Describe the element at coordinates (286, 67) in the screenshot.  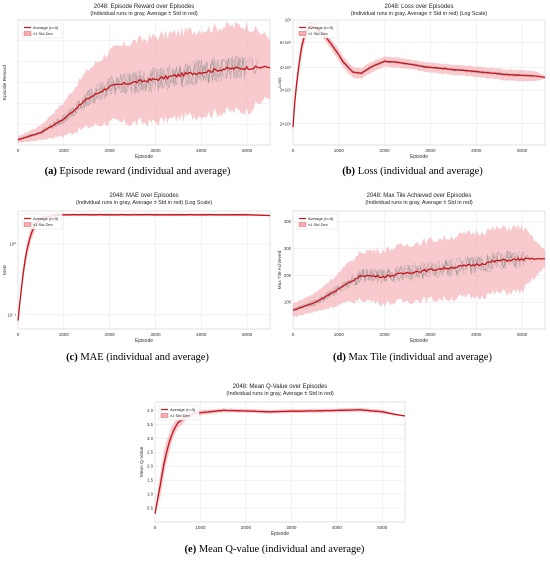
I see `y-tick-label: 4×10²` at that location.